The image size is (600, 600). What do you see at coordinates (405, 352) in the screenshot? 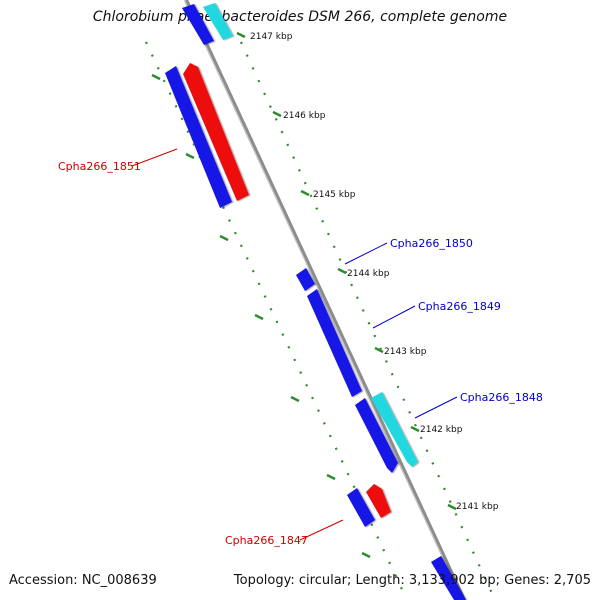
I see `tick-label-2143: 2143 kbp` at bounding box center [405, 352].